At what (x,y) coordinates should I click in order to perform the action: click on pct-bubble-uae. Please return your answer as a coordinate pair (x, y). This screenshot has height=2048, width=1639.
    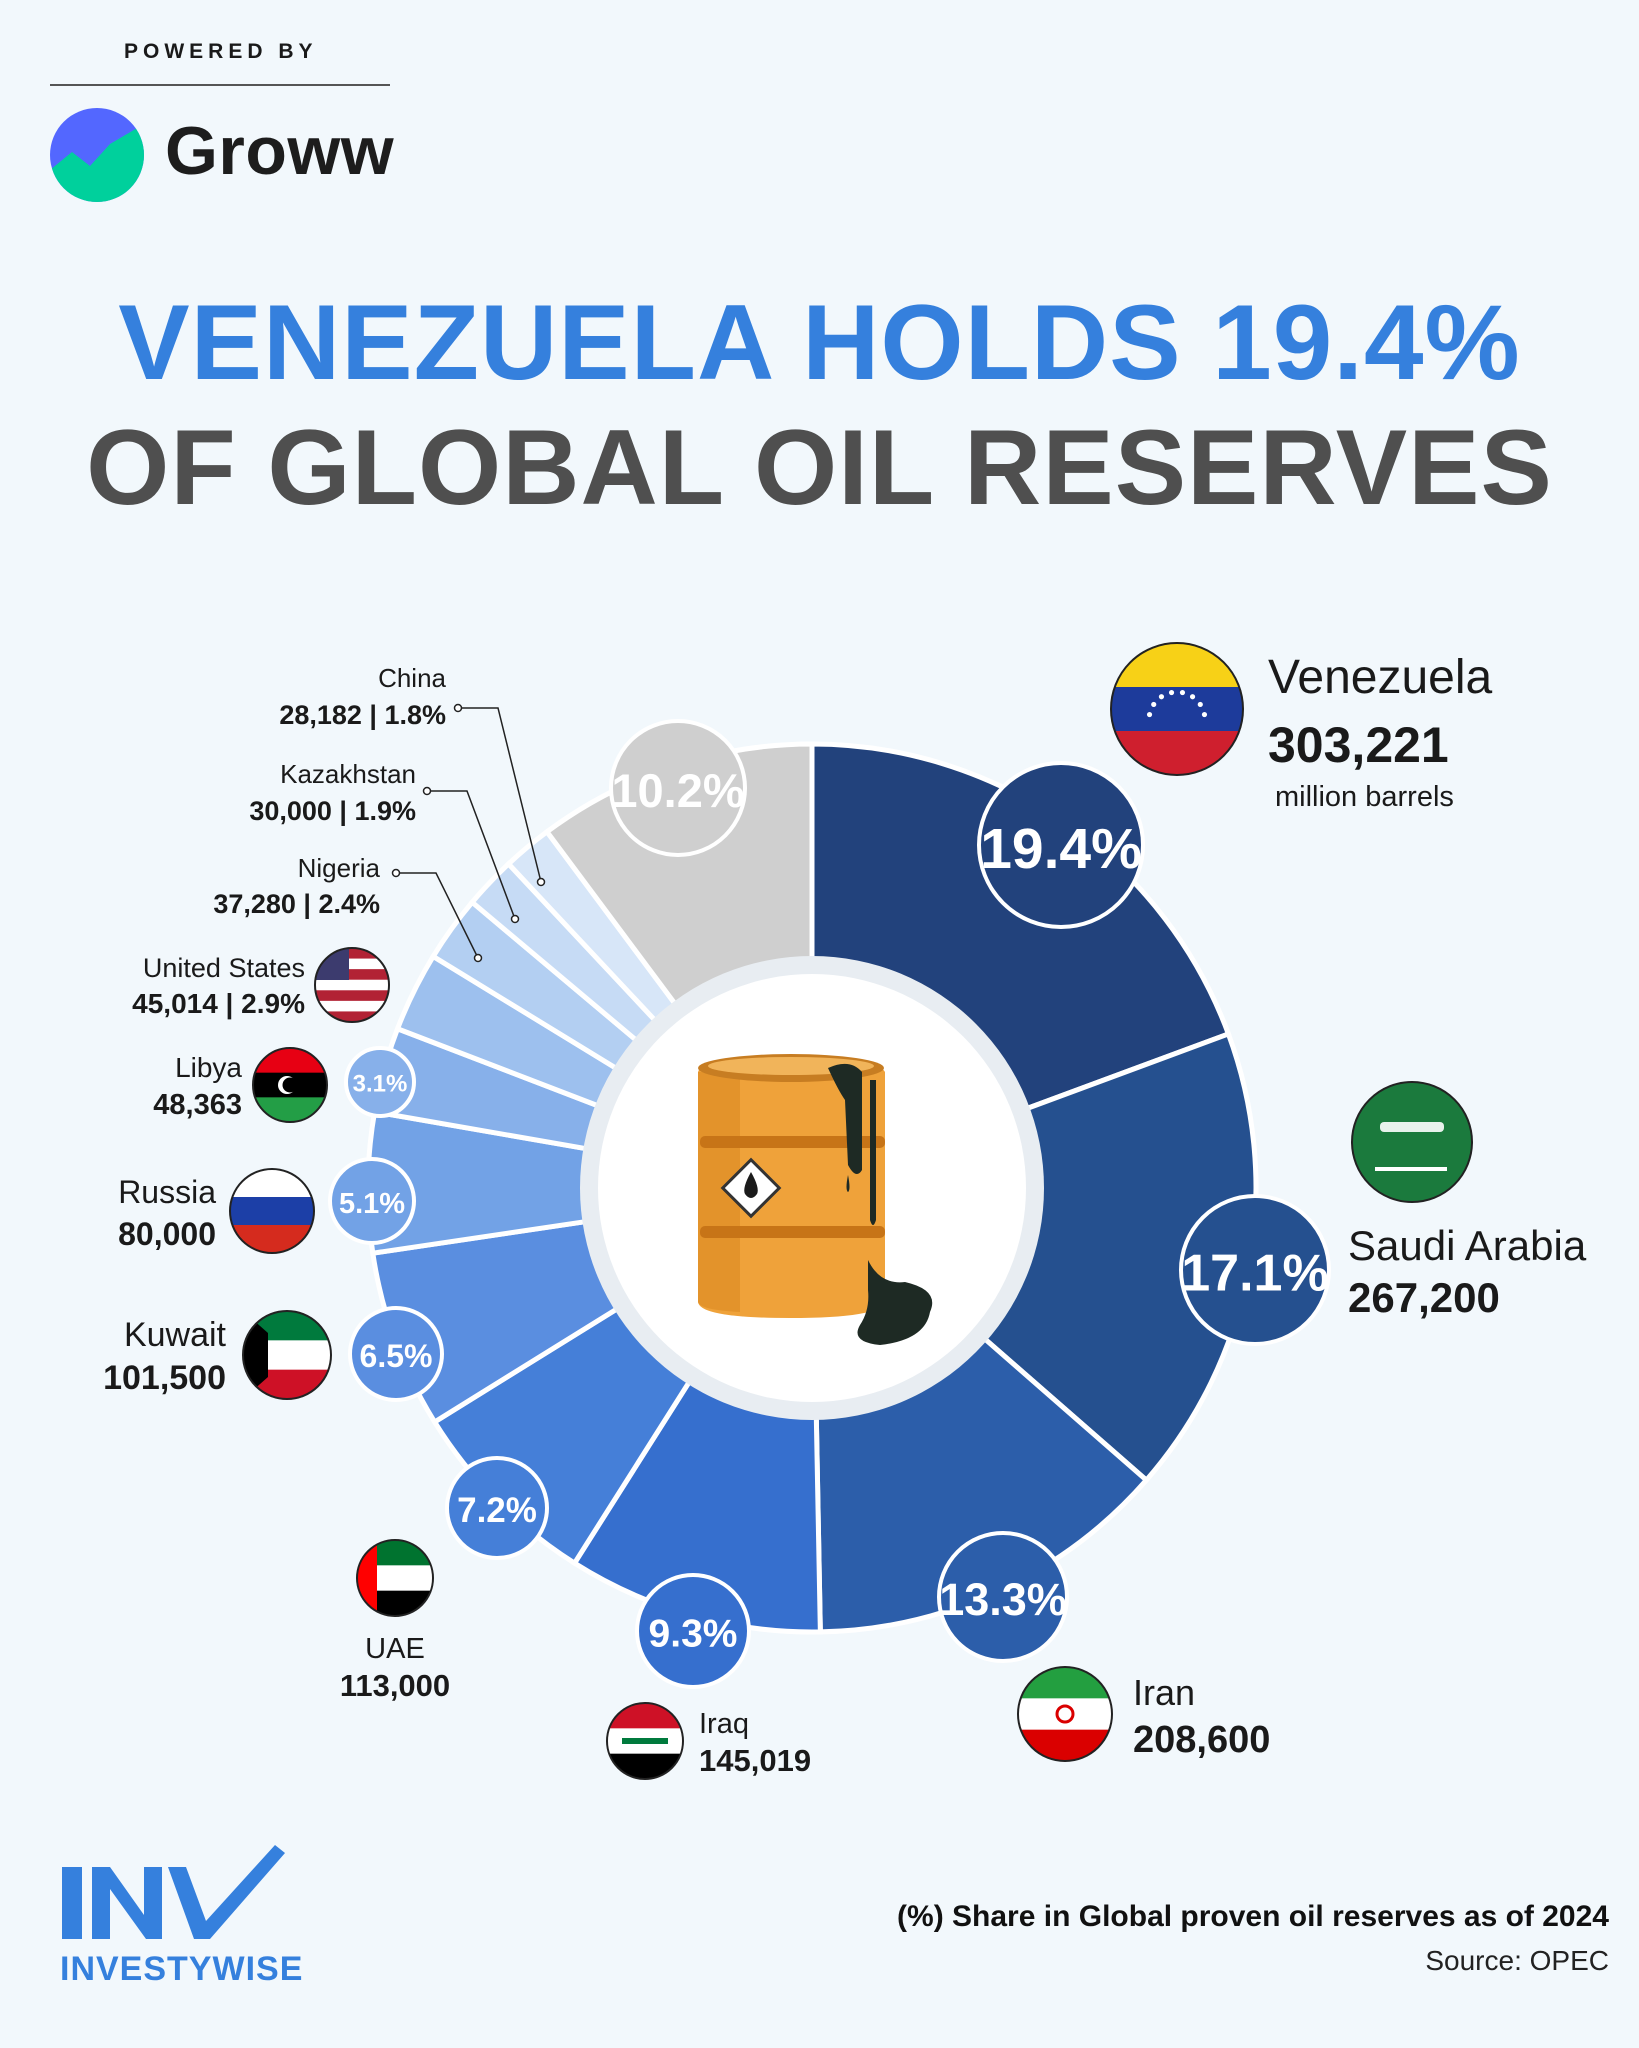
    Looking at the image, I should click on (497, 1508).